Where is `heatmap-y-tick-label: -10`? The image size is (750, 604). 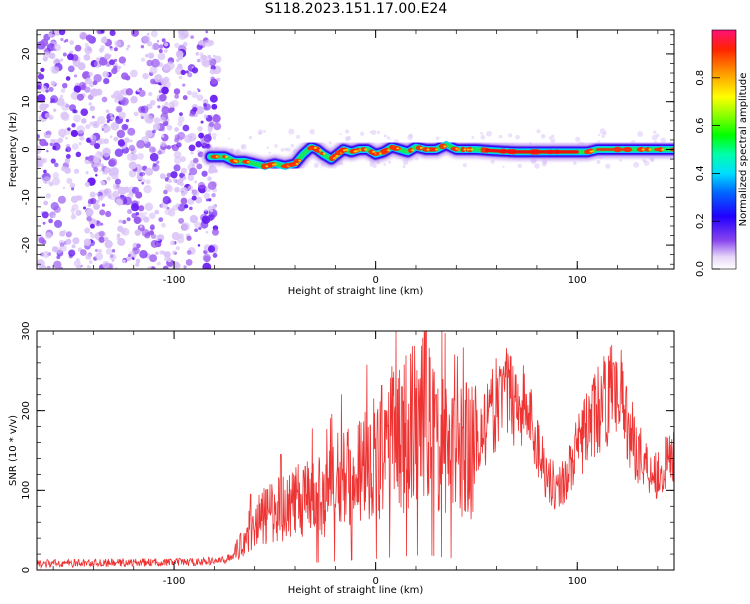
heatmap-y-tick-label: -10 is located at coordinates (26, 197).